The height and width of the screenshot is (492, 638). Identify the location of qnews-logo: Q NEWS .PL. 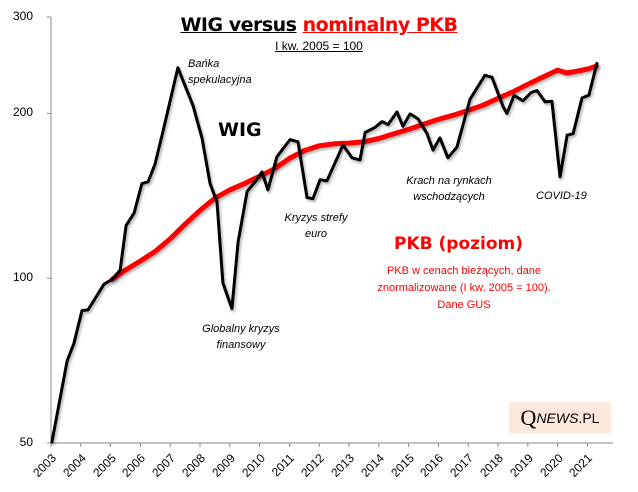
(560, 417).